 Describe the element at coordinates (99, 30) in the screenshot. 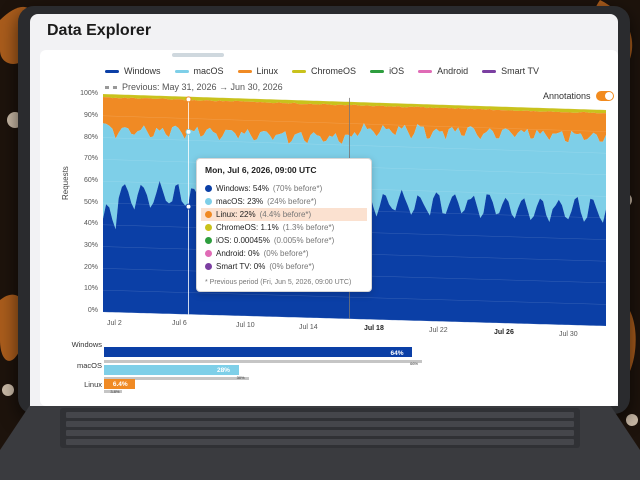

I see `app-title: Data Explorer` at that location.